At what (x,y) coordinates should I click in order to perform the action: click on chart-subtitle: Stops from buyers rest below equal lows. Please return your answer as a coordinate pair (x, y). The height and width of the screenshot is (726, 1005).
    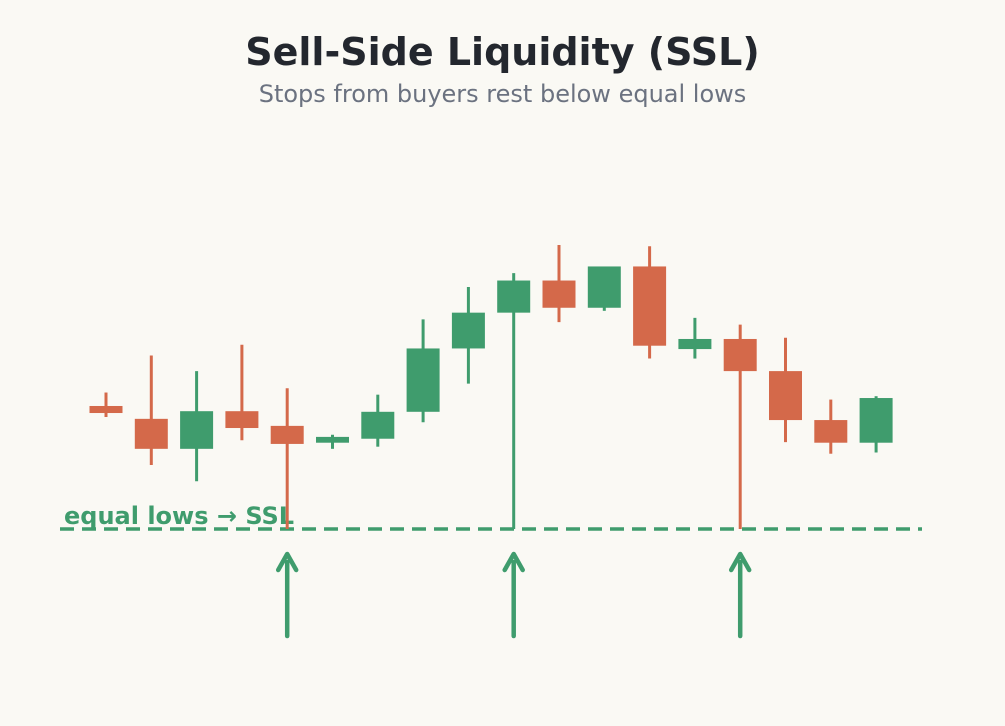
    Looking at the image, I should click on (502, 94).